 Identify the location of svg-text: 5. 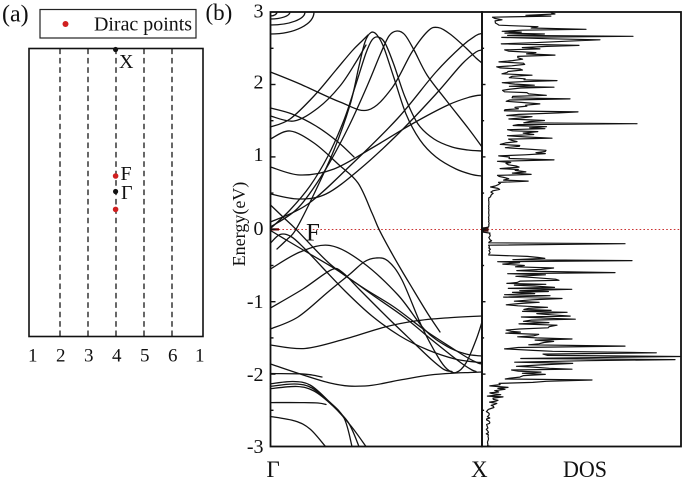
(145, 356).